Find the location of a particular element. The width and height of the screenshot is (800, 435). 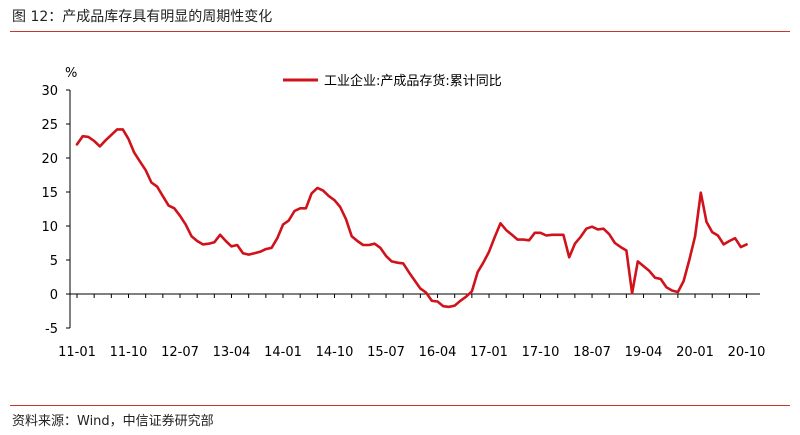

figure-title: 图 12：产成品库存具有明显的周期性变化 is located at coordinates (142, 17).